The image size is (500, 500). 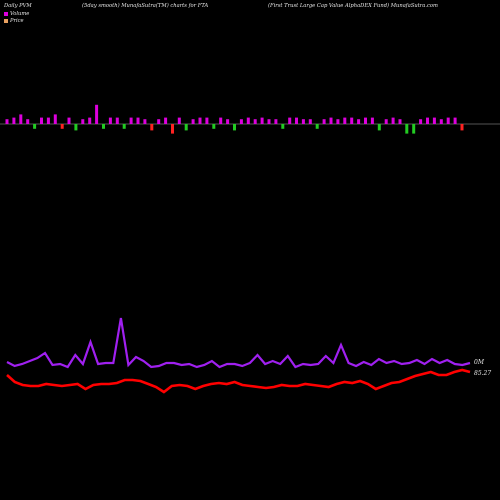 I want to click on legend-volume-label: Volume, so click(x=20, y=14).